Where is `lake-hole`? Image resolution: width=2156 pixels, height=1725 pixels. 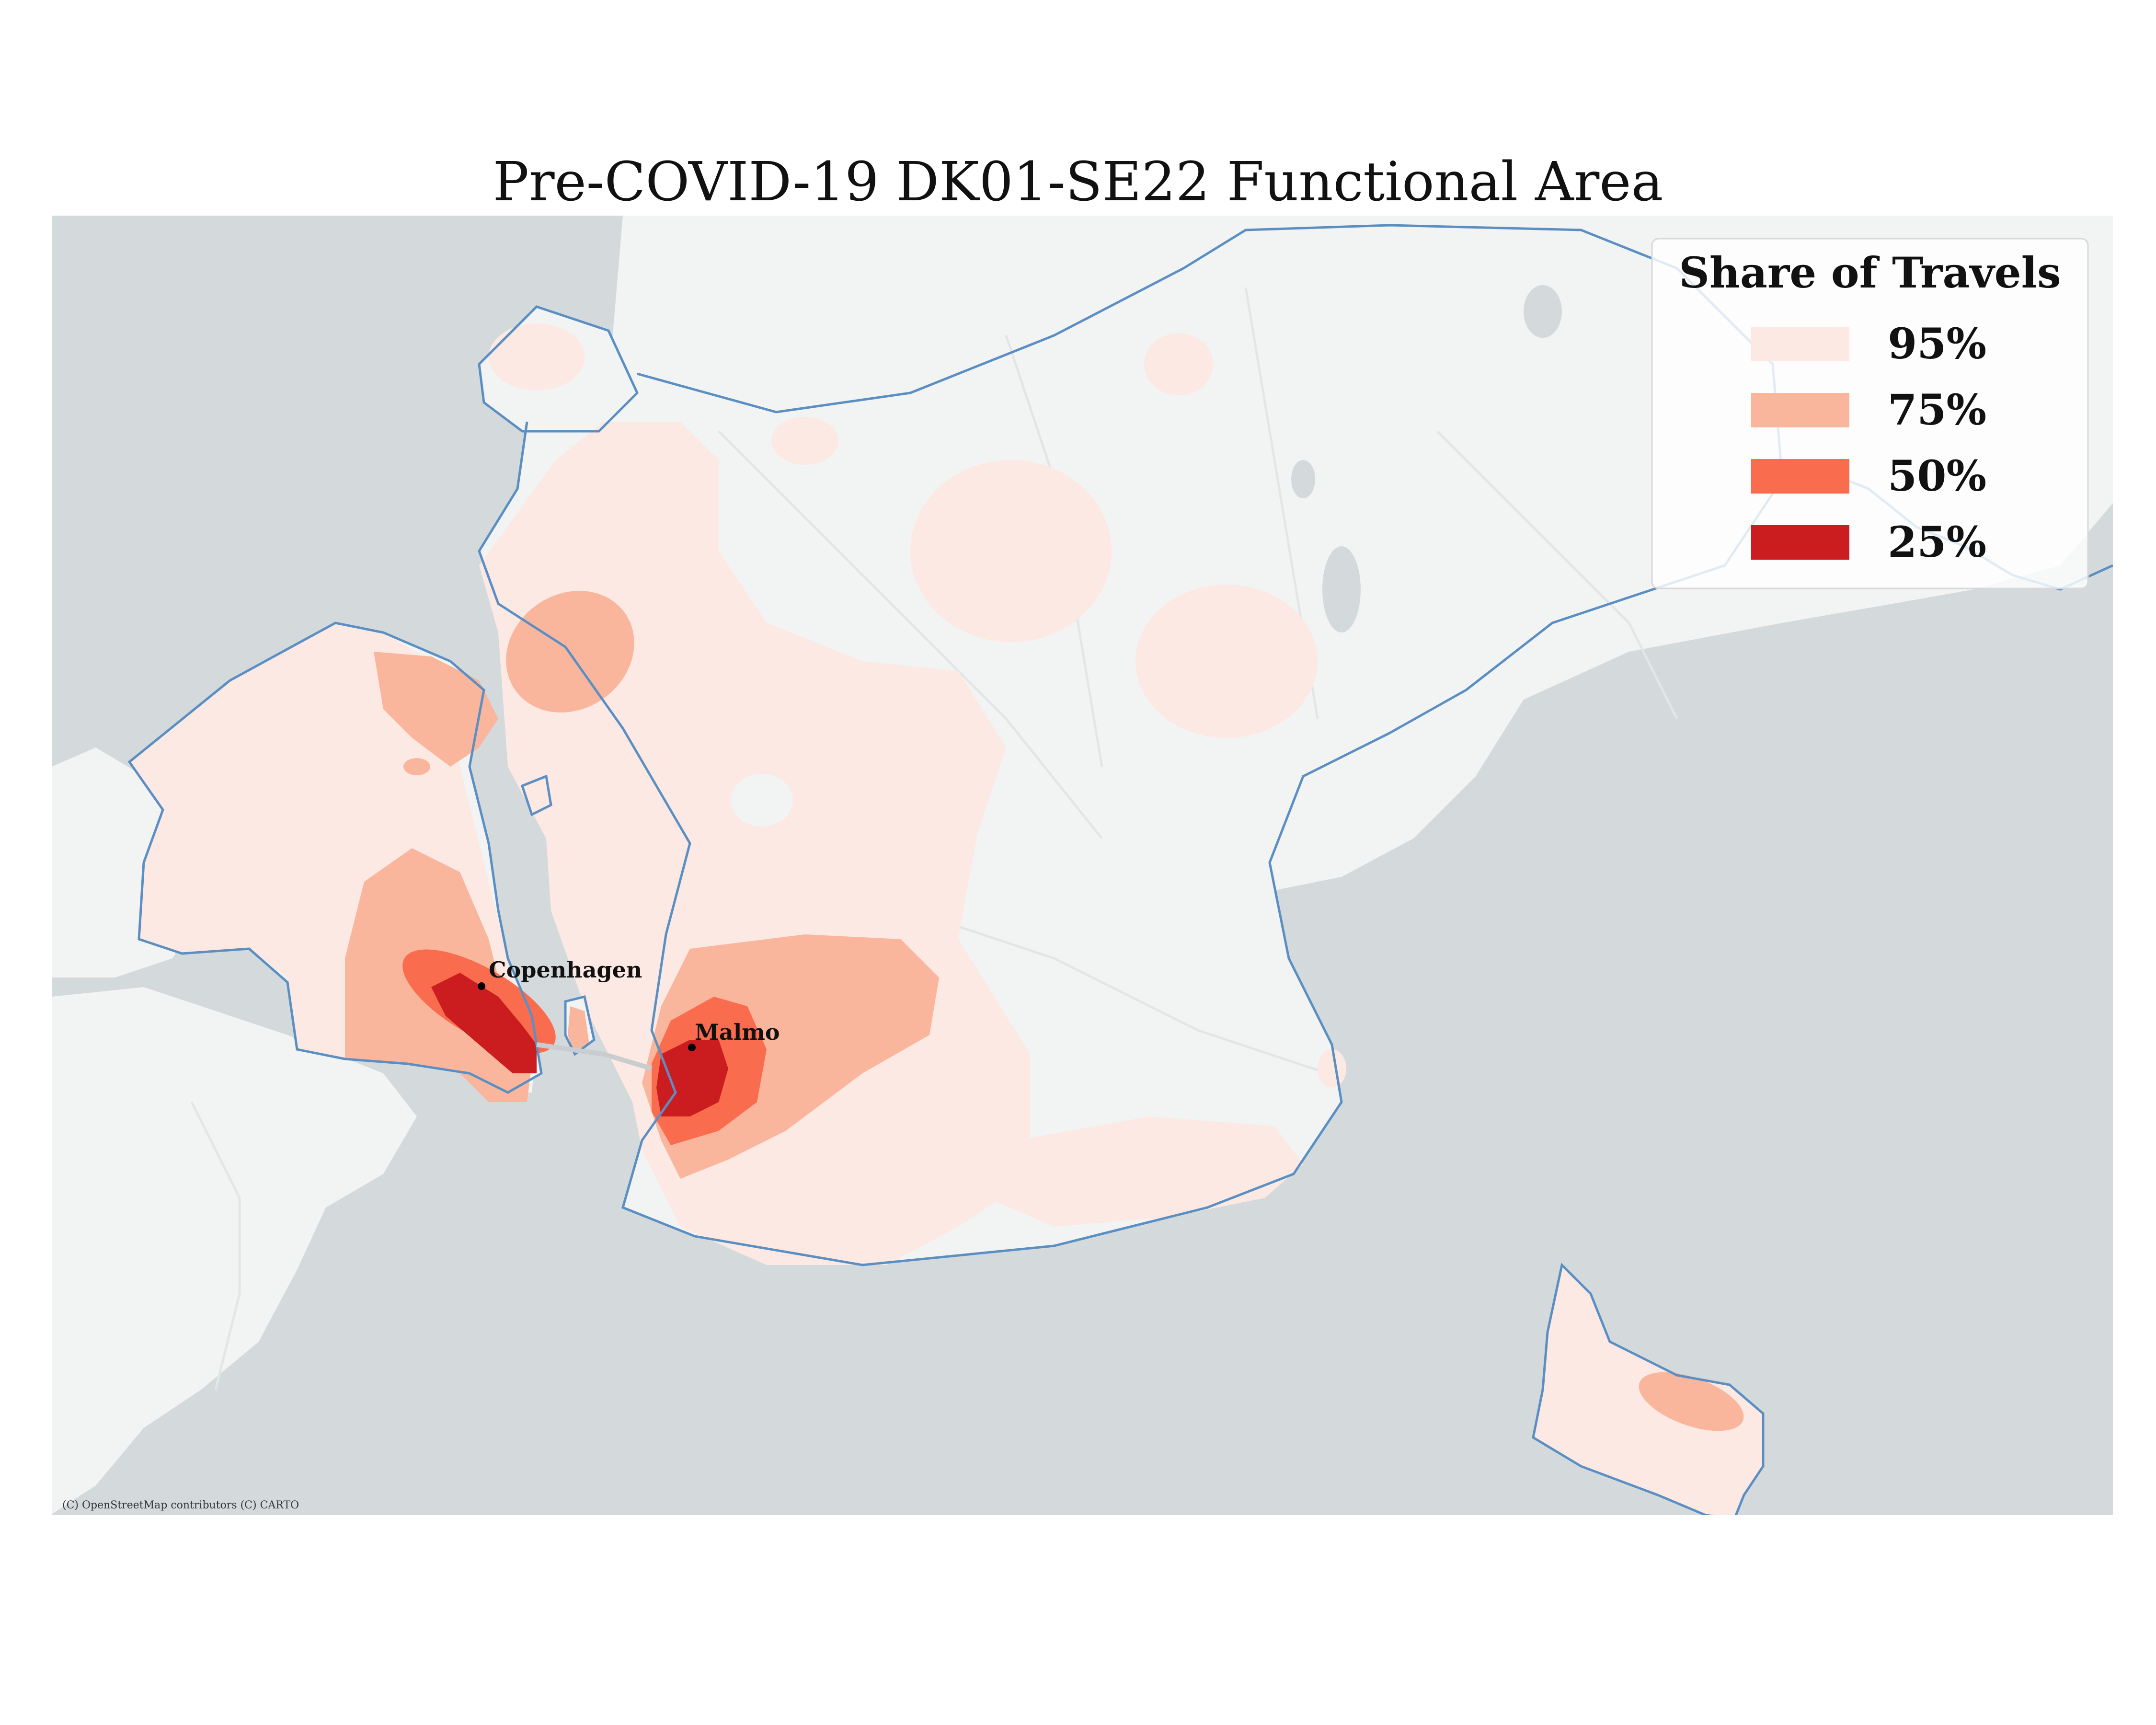 lake-hole is located at coordinates (762, 800).